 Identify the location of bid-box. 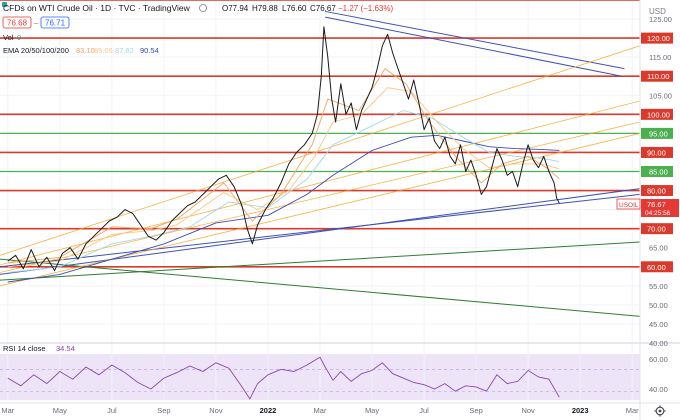
(17, 22).